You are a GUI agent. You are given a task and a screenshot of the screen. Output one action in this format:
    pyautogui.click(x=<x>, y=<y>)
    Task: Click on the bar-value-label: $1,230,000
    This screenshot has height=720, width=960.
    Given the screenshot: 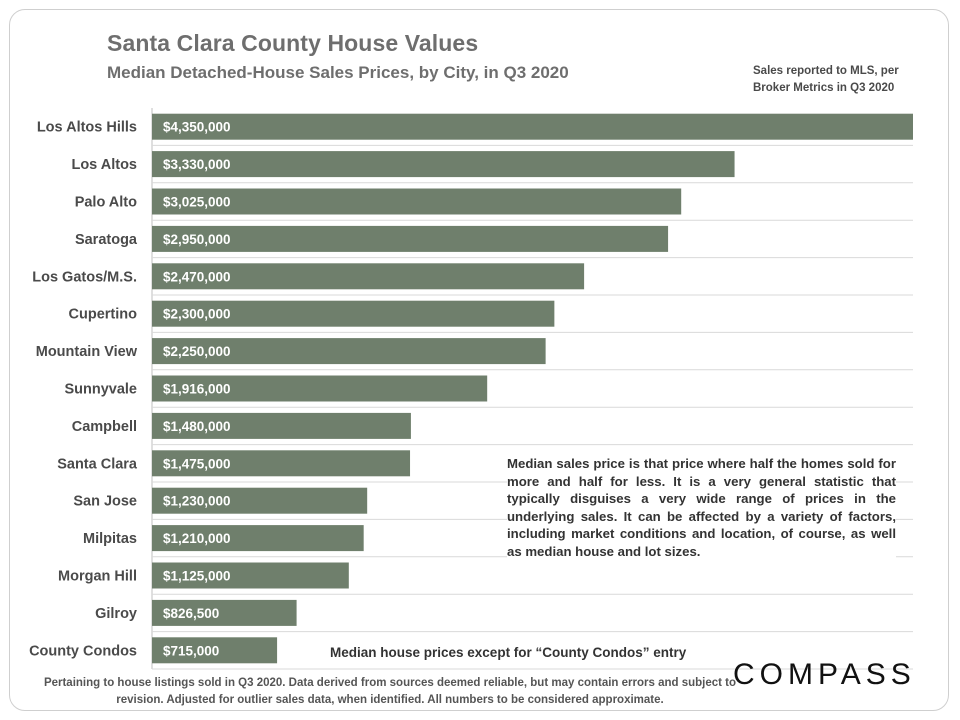 What is the action you would take?
    pyautogui.click(x=197, y=501)
    